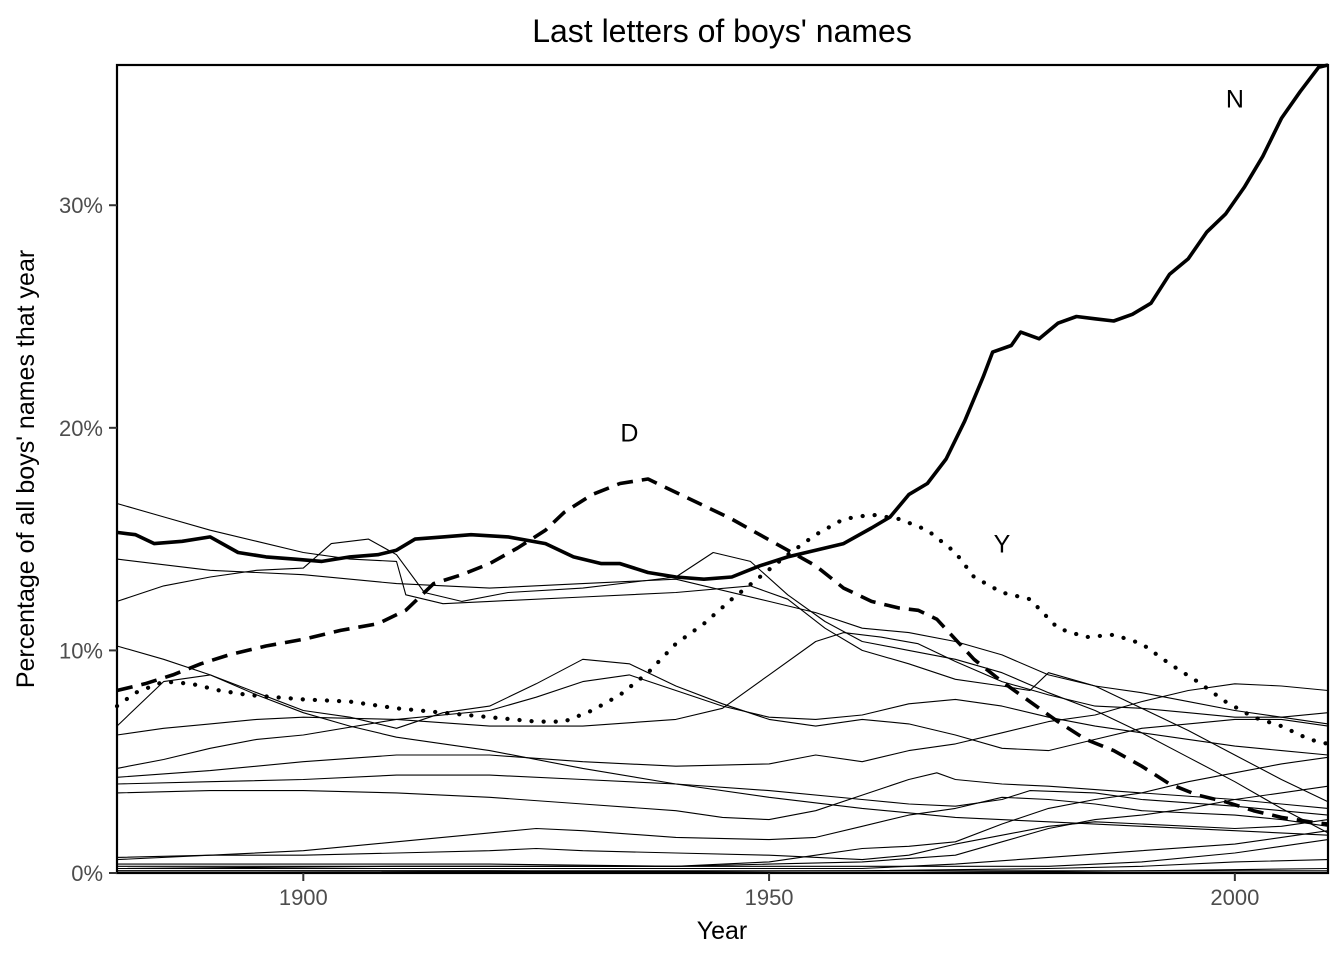 This screenshot has height=960, width=1344. Describe the element at coordinates (81, 428) in the screenshot. I see `y-tick-label-20: 20%` at that location.